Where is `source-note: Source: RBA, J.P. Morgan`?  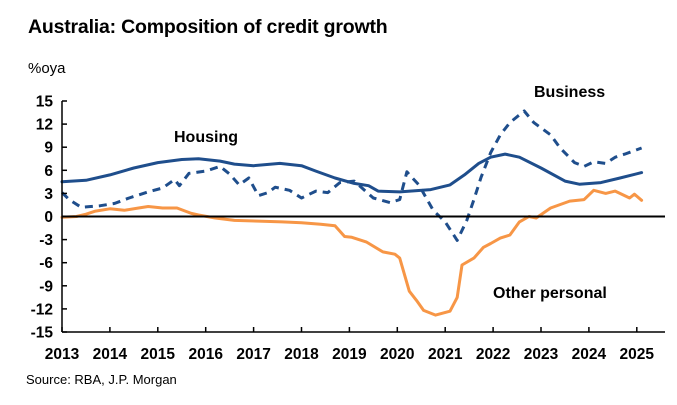
source-note: Source: RBA, J.P. Morgan is located at coordinates (101, 379).